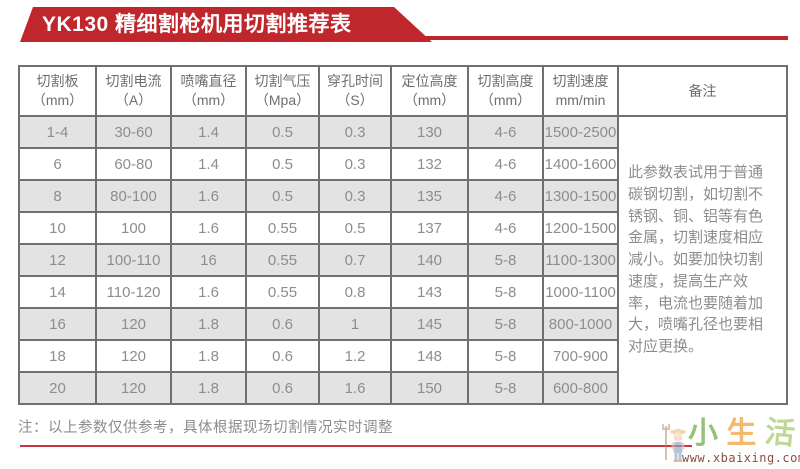  I want to click on table-cell: 700-900, so click(580, 356).